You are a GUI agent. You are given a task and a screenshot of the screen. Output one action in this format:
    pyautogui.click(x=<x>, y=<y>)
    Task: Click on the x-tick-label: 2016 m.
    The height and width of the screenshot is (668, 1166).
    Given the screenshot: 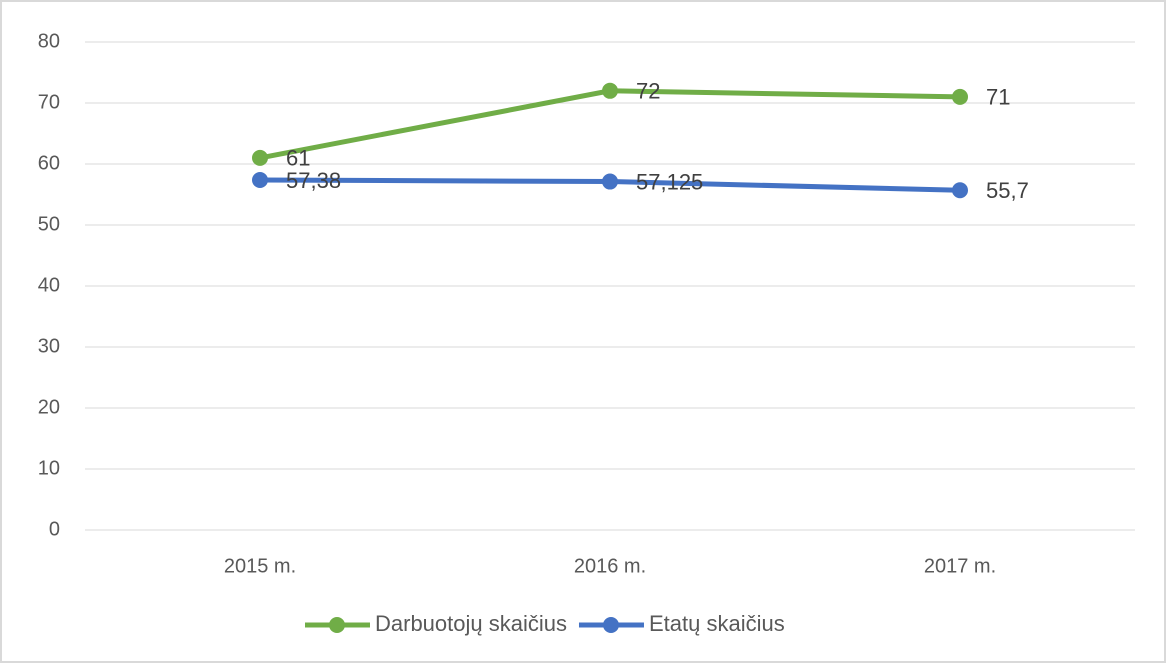 What is the action you would take?
    pyautogui.click(x=610, y=566)
    